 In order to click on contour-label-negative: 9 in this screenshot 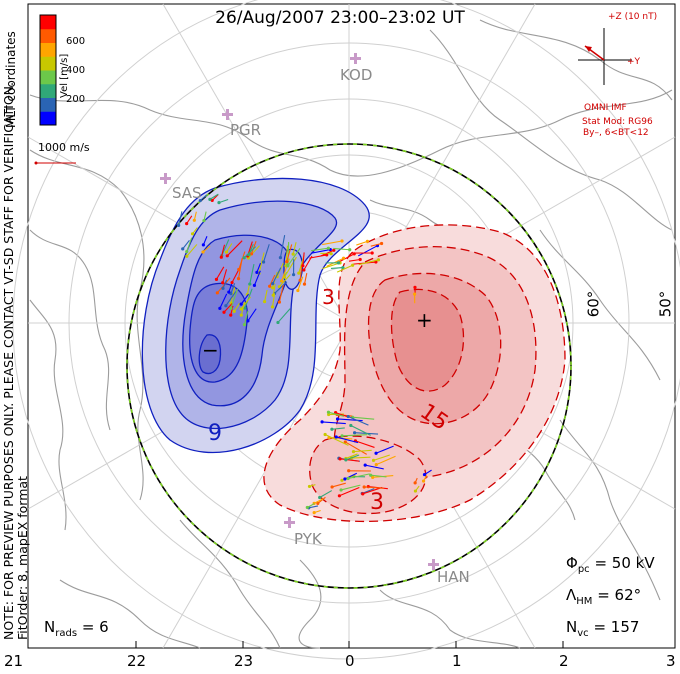, I will do `click(215, 433)`.